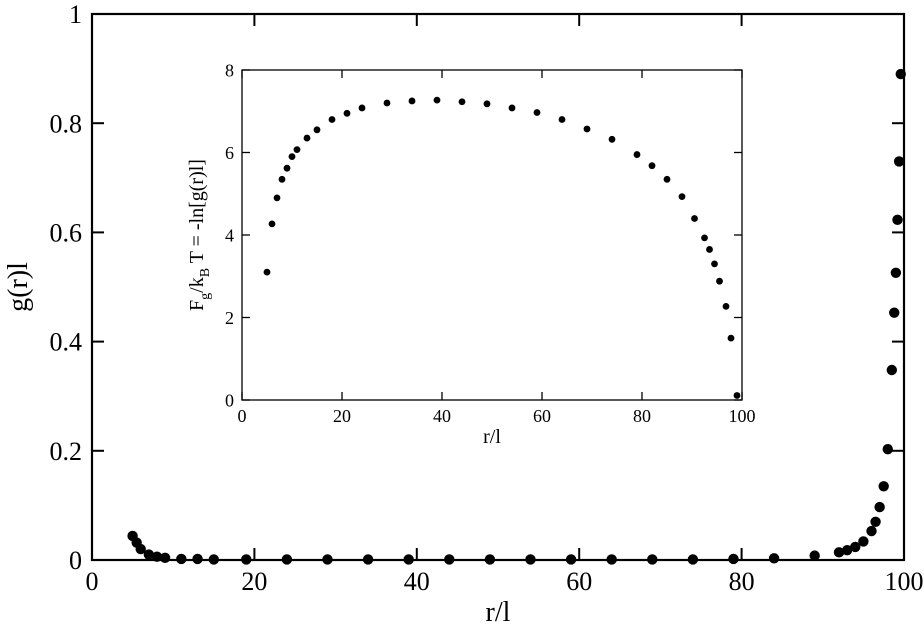 The width and height of the screenshot is (924, 624). What do you see at coordinates (66, 233) in the screenshot?
I see `main-y-tick-label: 0.6` at bounding box center [66, 233].